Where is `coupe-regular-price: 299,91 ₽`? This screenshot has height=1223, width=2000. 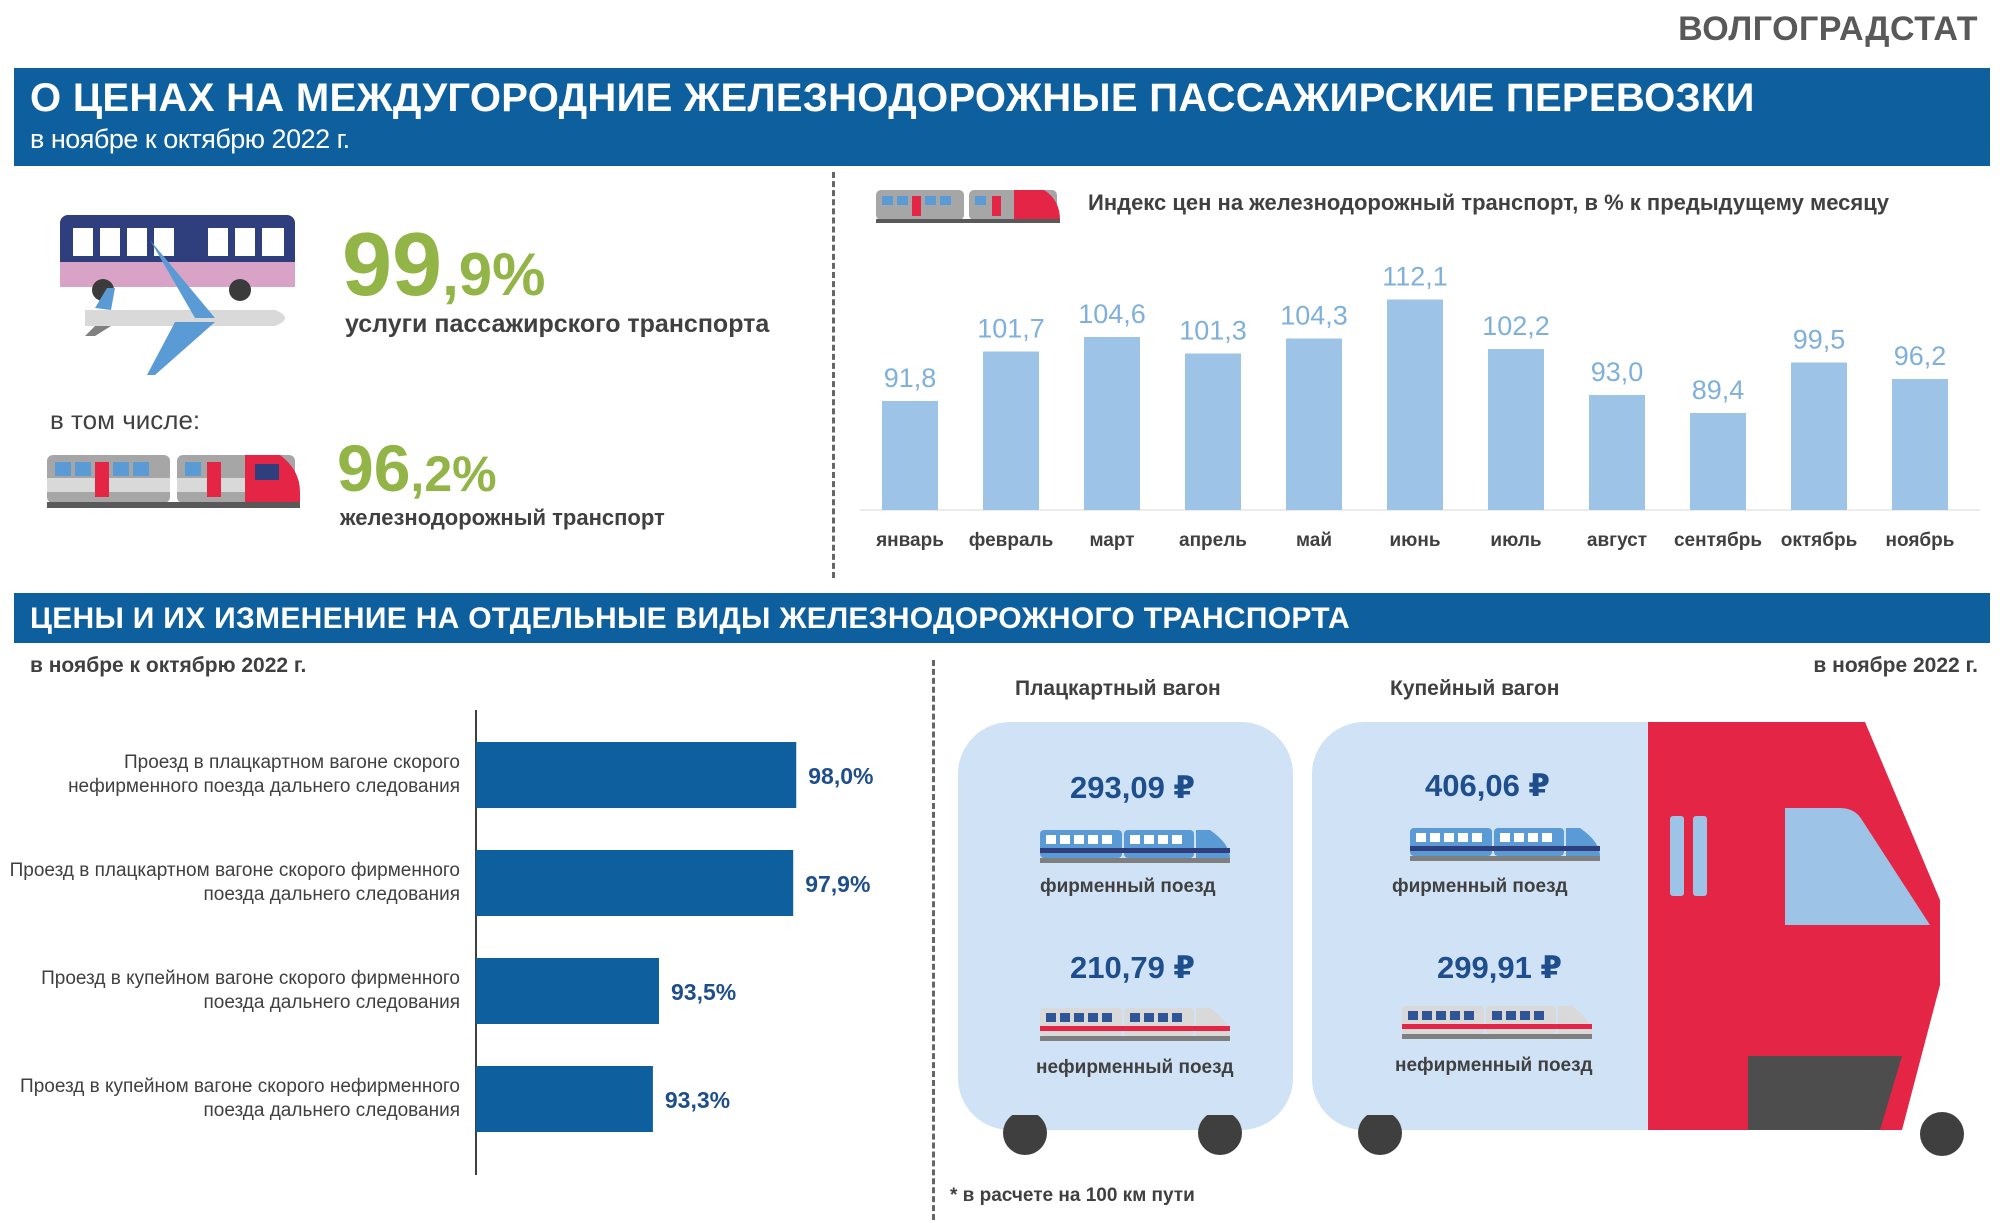 coupe-regular-price: 299,91 ₽ is located at coordinates (1499, 967).